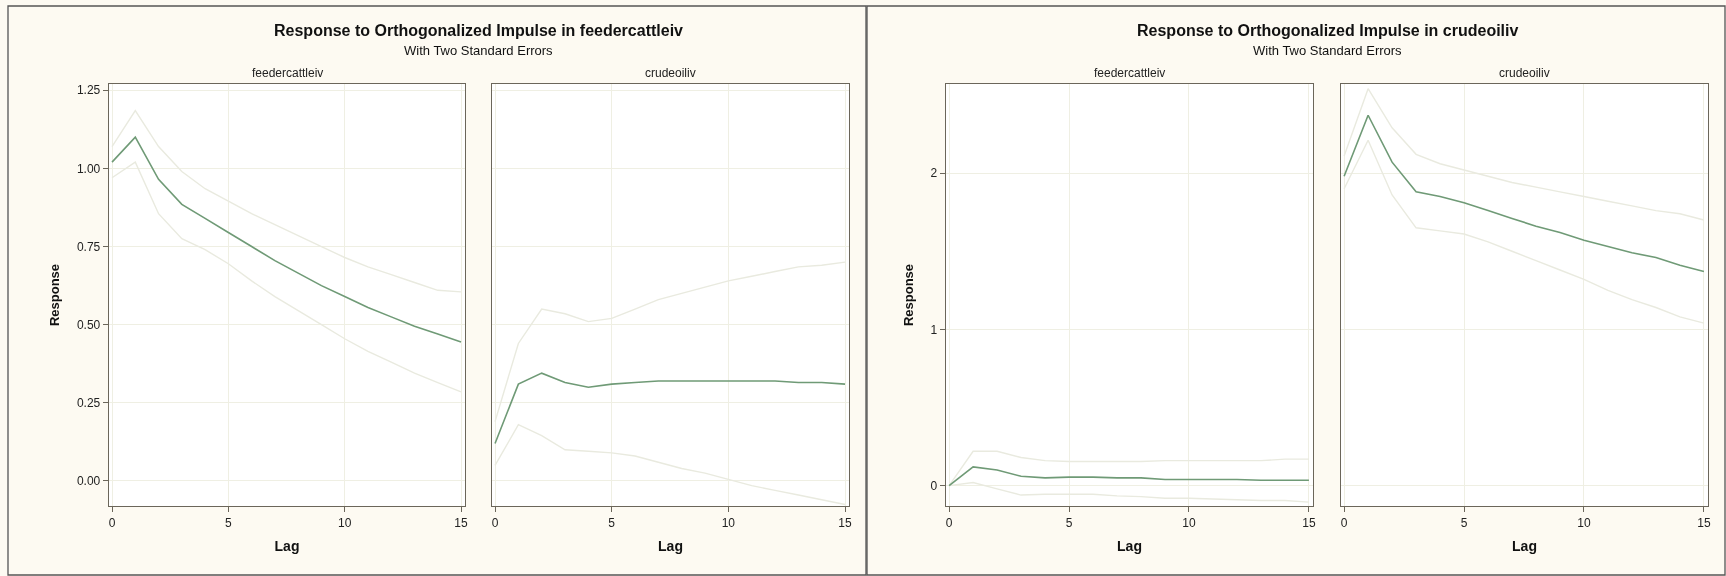 The width and height of the screenshot is (1726, 576). I want to click on y-tick-label: 0.75, so click(88, 246).